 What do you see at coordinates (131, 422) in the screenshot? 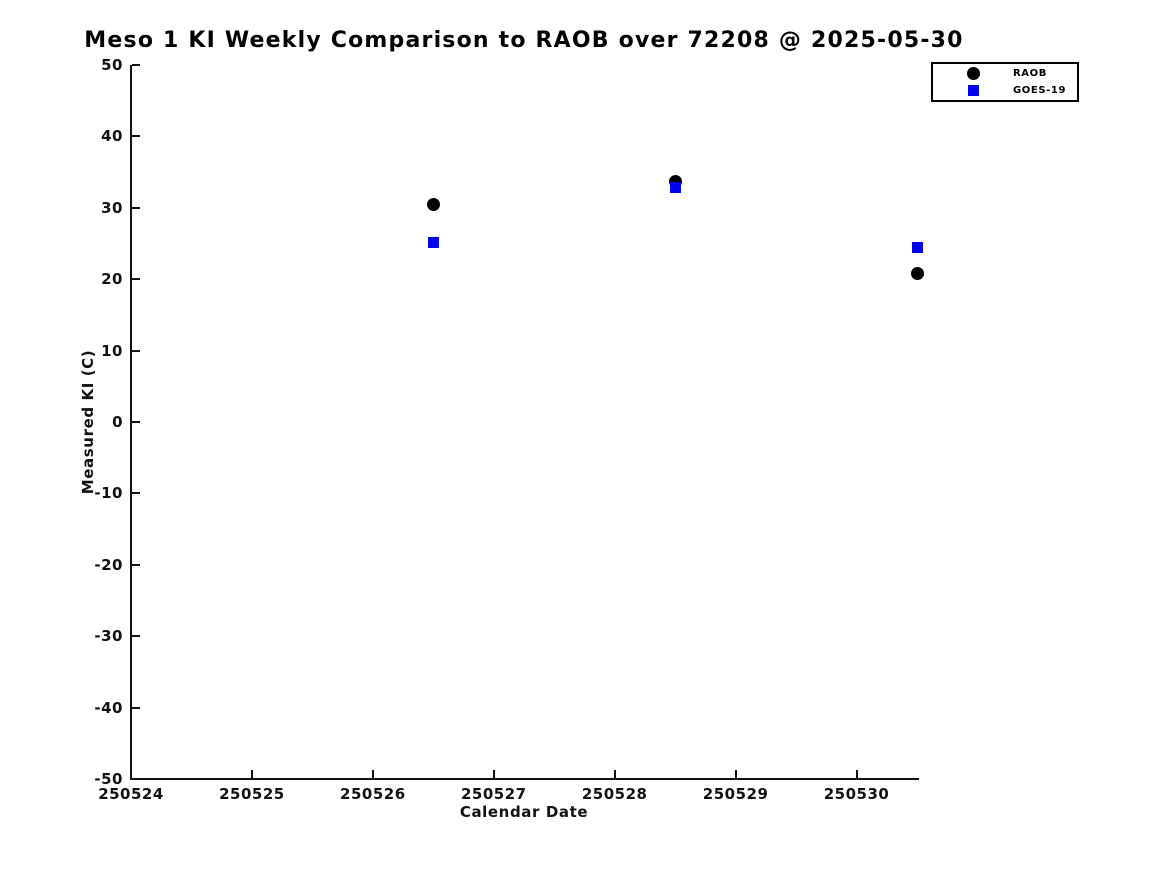
I see `y-axis-spine` at bounding box center [131, 422].